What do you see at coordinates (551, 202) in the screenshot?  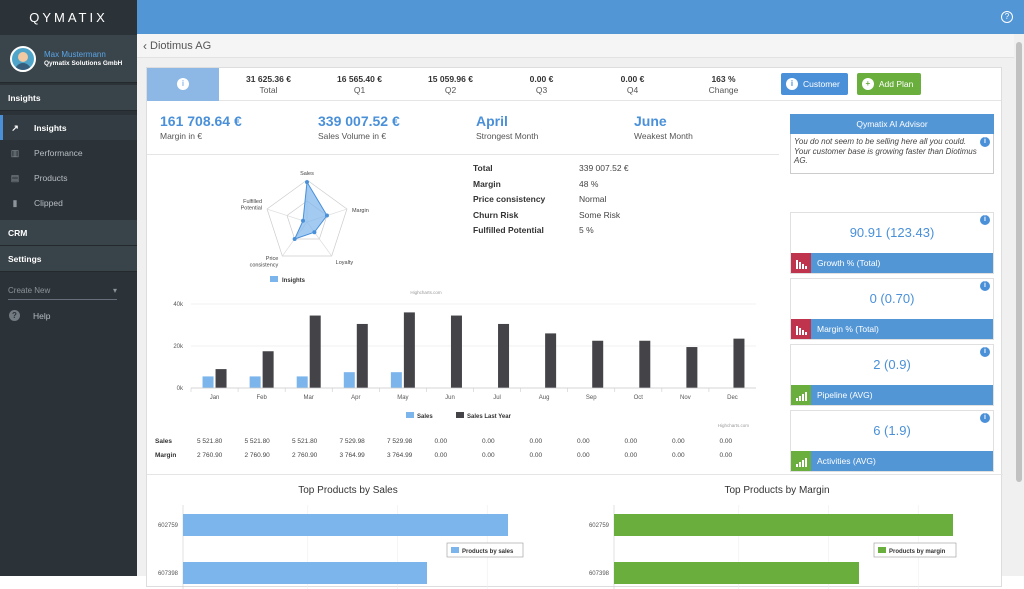 I see `table-row: Price consistency Normal` at bounding box center [551, 202].